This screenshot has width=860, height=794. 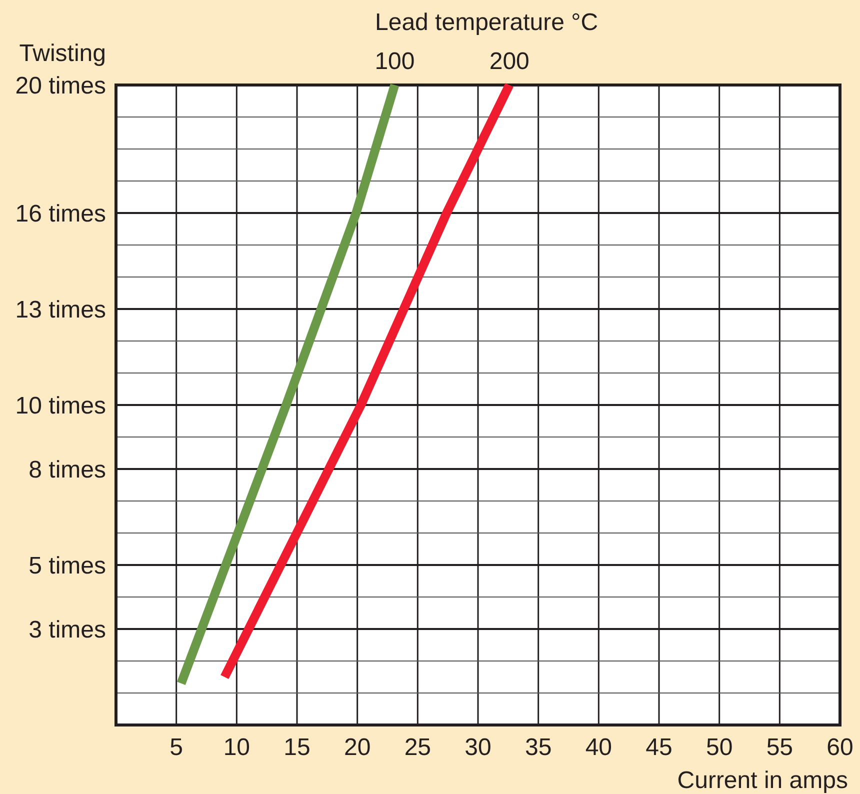 What do you see at coordinates (60, 406) in the screenshot?
I see `y-tick-label: 10 times` at bounding box center [60, 406].